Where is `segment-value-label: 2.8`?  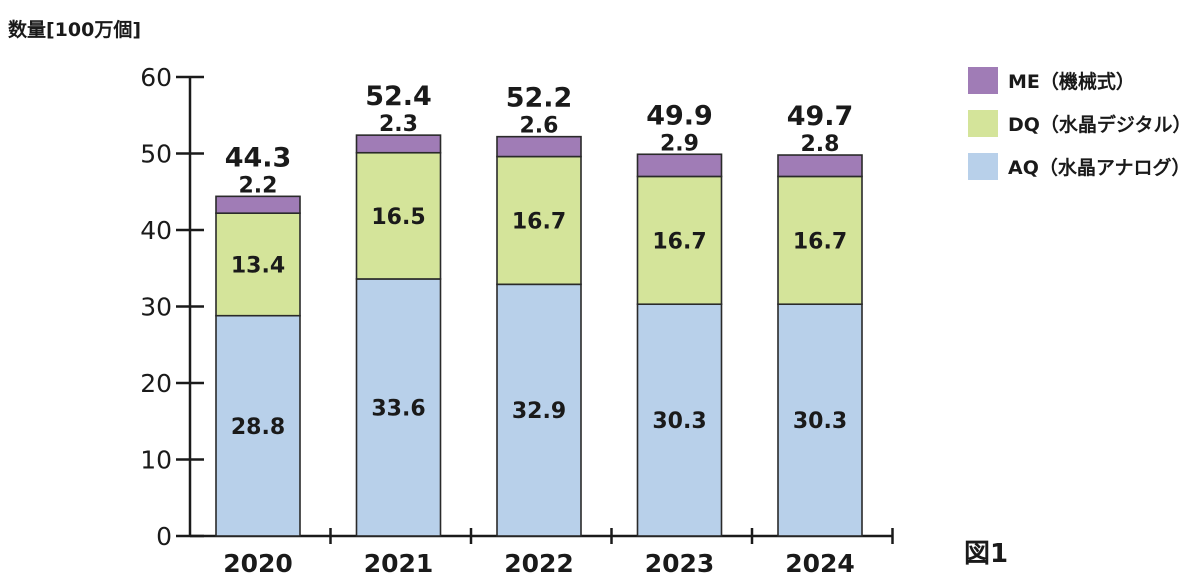 segment-value-label: 2.8 is located at coordinates (820, 144).